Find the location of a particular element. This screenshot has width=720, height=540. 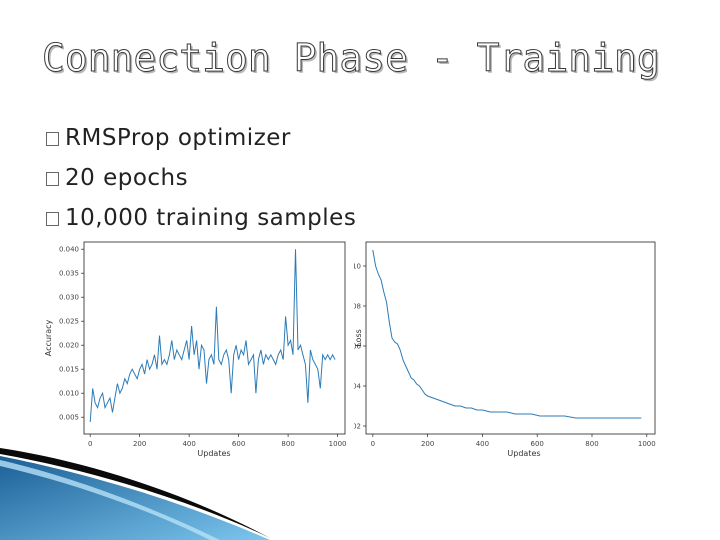

y-tick-label: 0.030 is located at coordinates (69, 298).